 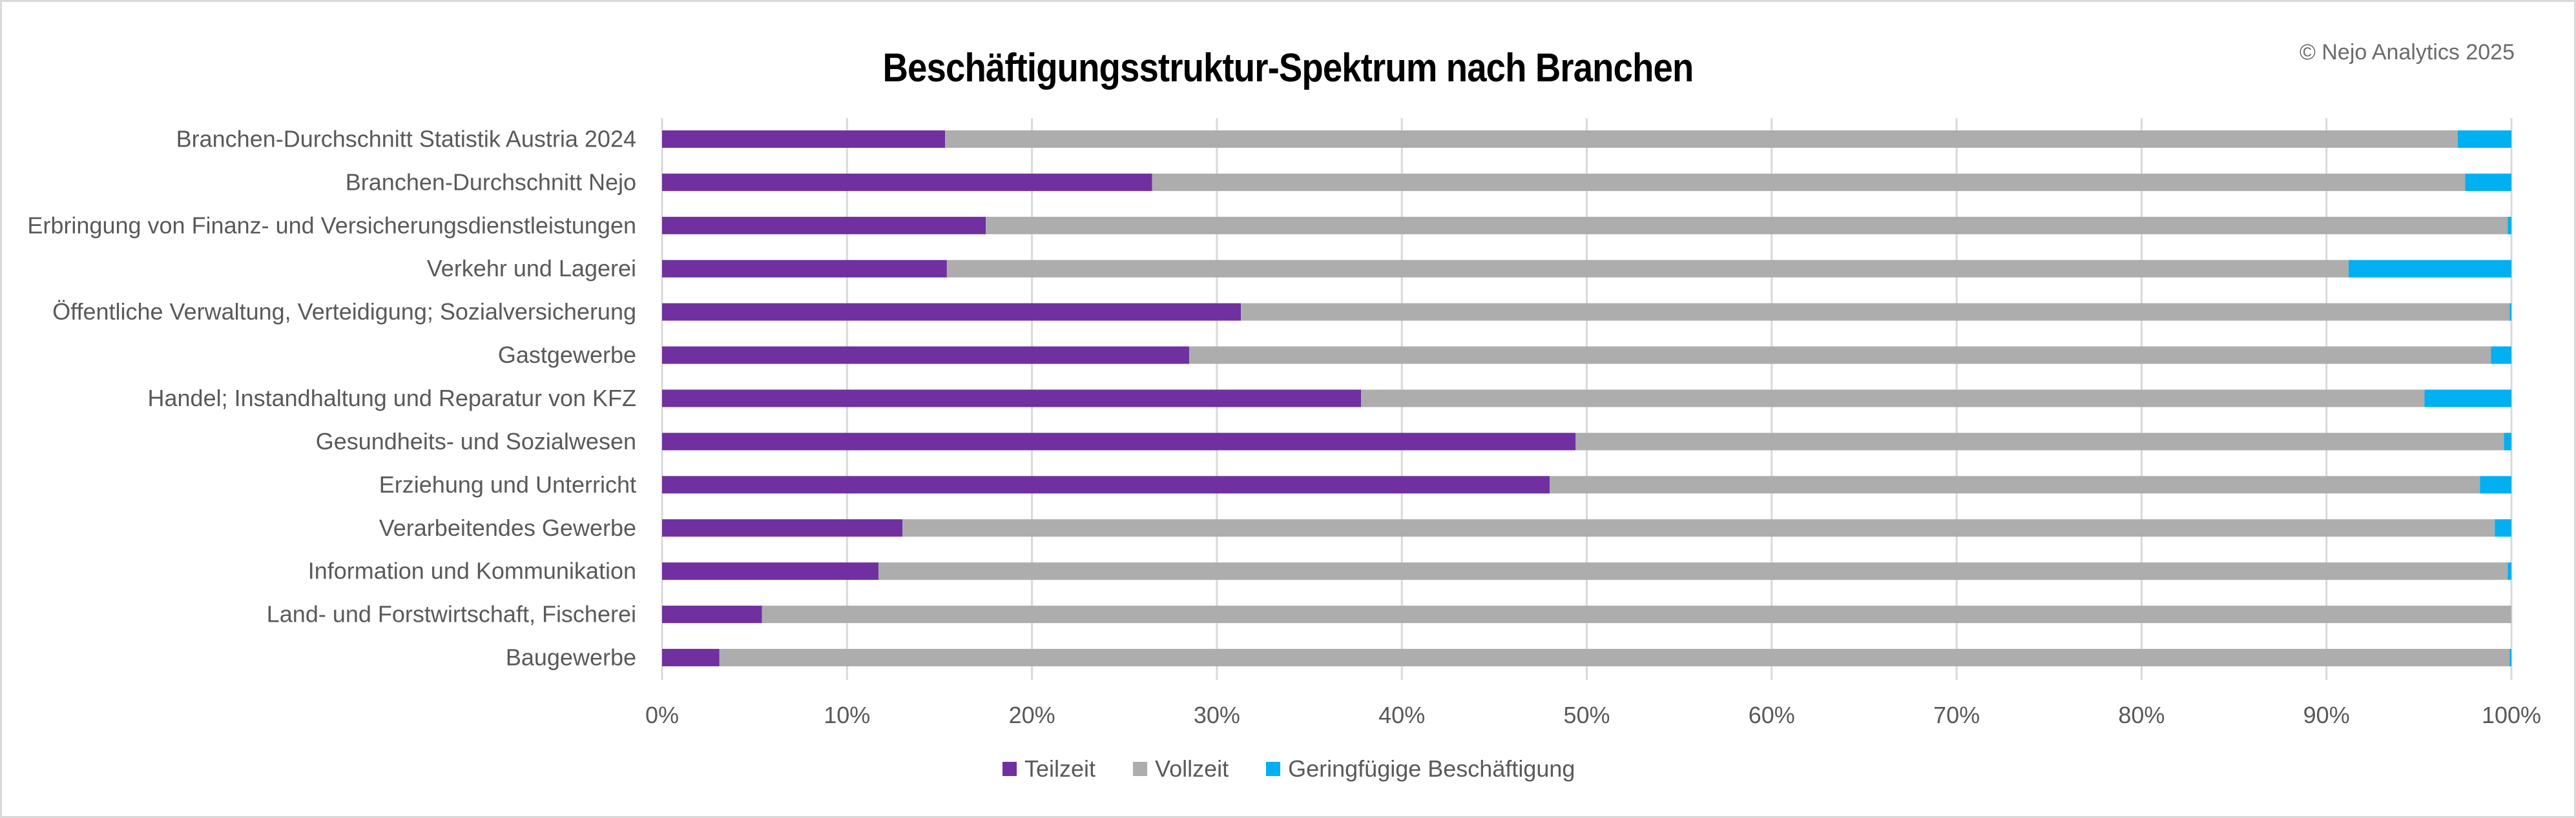 I want to click on x-tick-label: 10%, so click(x=847, y=715).